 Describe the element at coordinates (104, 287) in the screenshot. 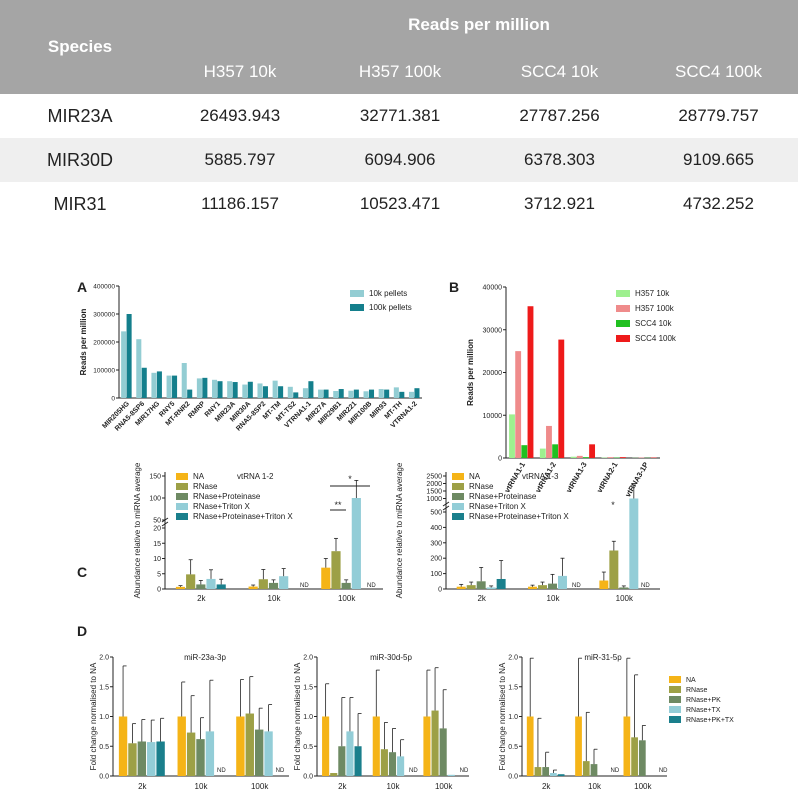

I see `tick-label: 400000` at that location.